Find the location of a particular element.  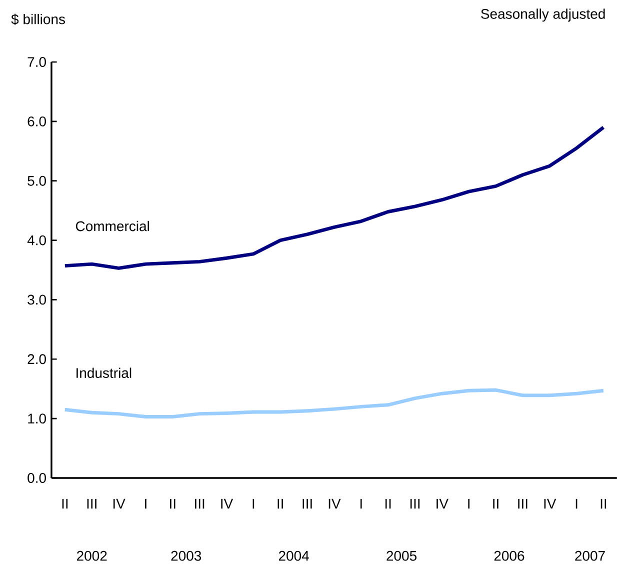

y-tick-label: 0.0 is located at coordinates (37, 478).